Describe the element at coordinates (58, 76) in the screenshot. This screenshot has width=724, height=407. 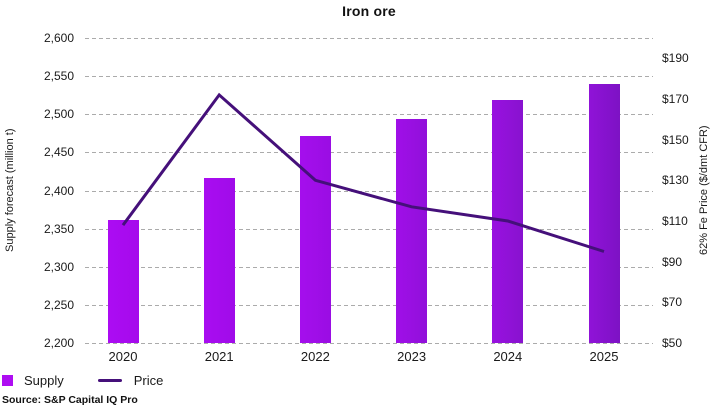
I see `left-axis-tick: 2,550` at that location.